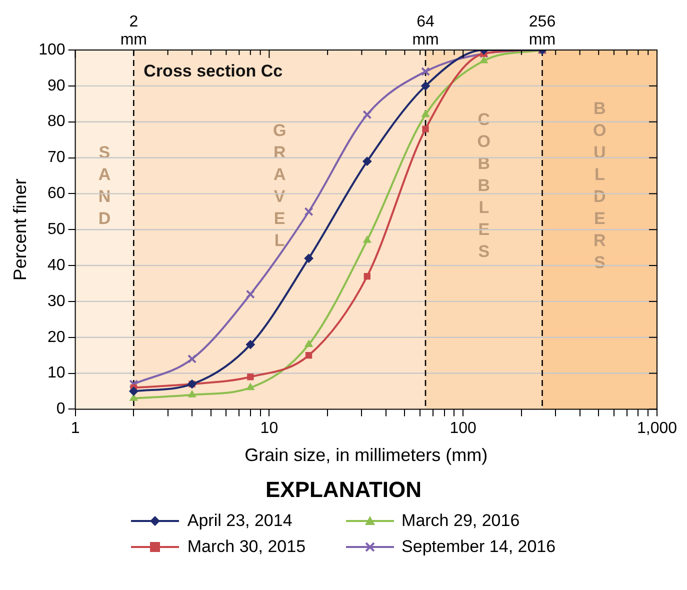 This screenshot has height=590, width=687. I want to click on legend-label: March 30, 2015, so click(246, 547).